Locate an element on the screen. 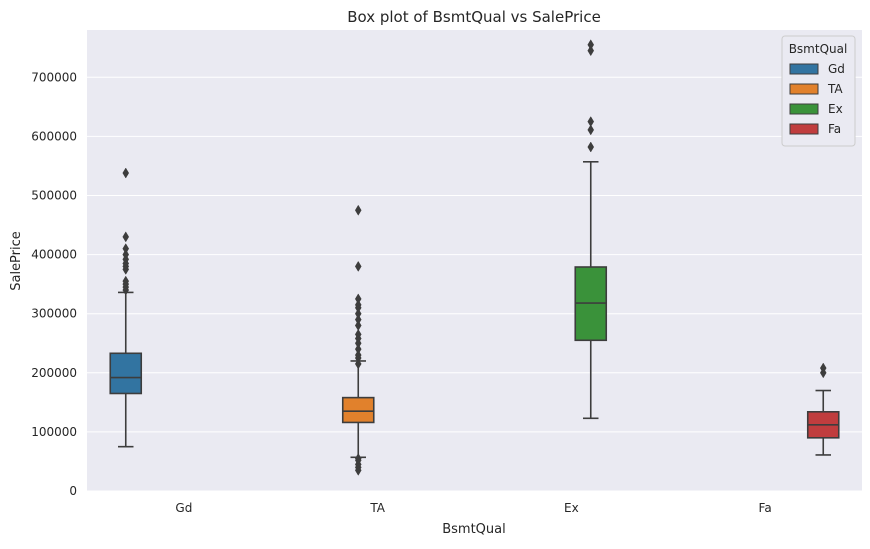 The width and height of the screenshot is (870, 549). legend-swatch-ex is located at coordinates (804, 109).